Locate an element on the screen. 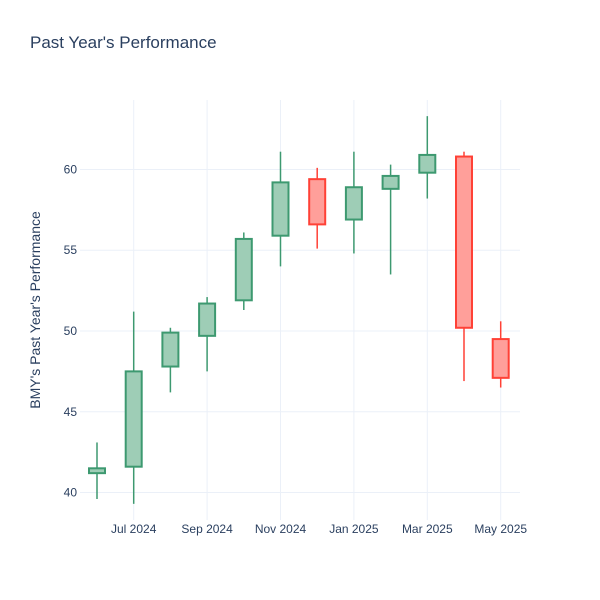  y-tick-label: 40 is located at coordinates (71, 493).